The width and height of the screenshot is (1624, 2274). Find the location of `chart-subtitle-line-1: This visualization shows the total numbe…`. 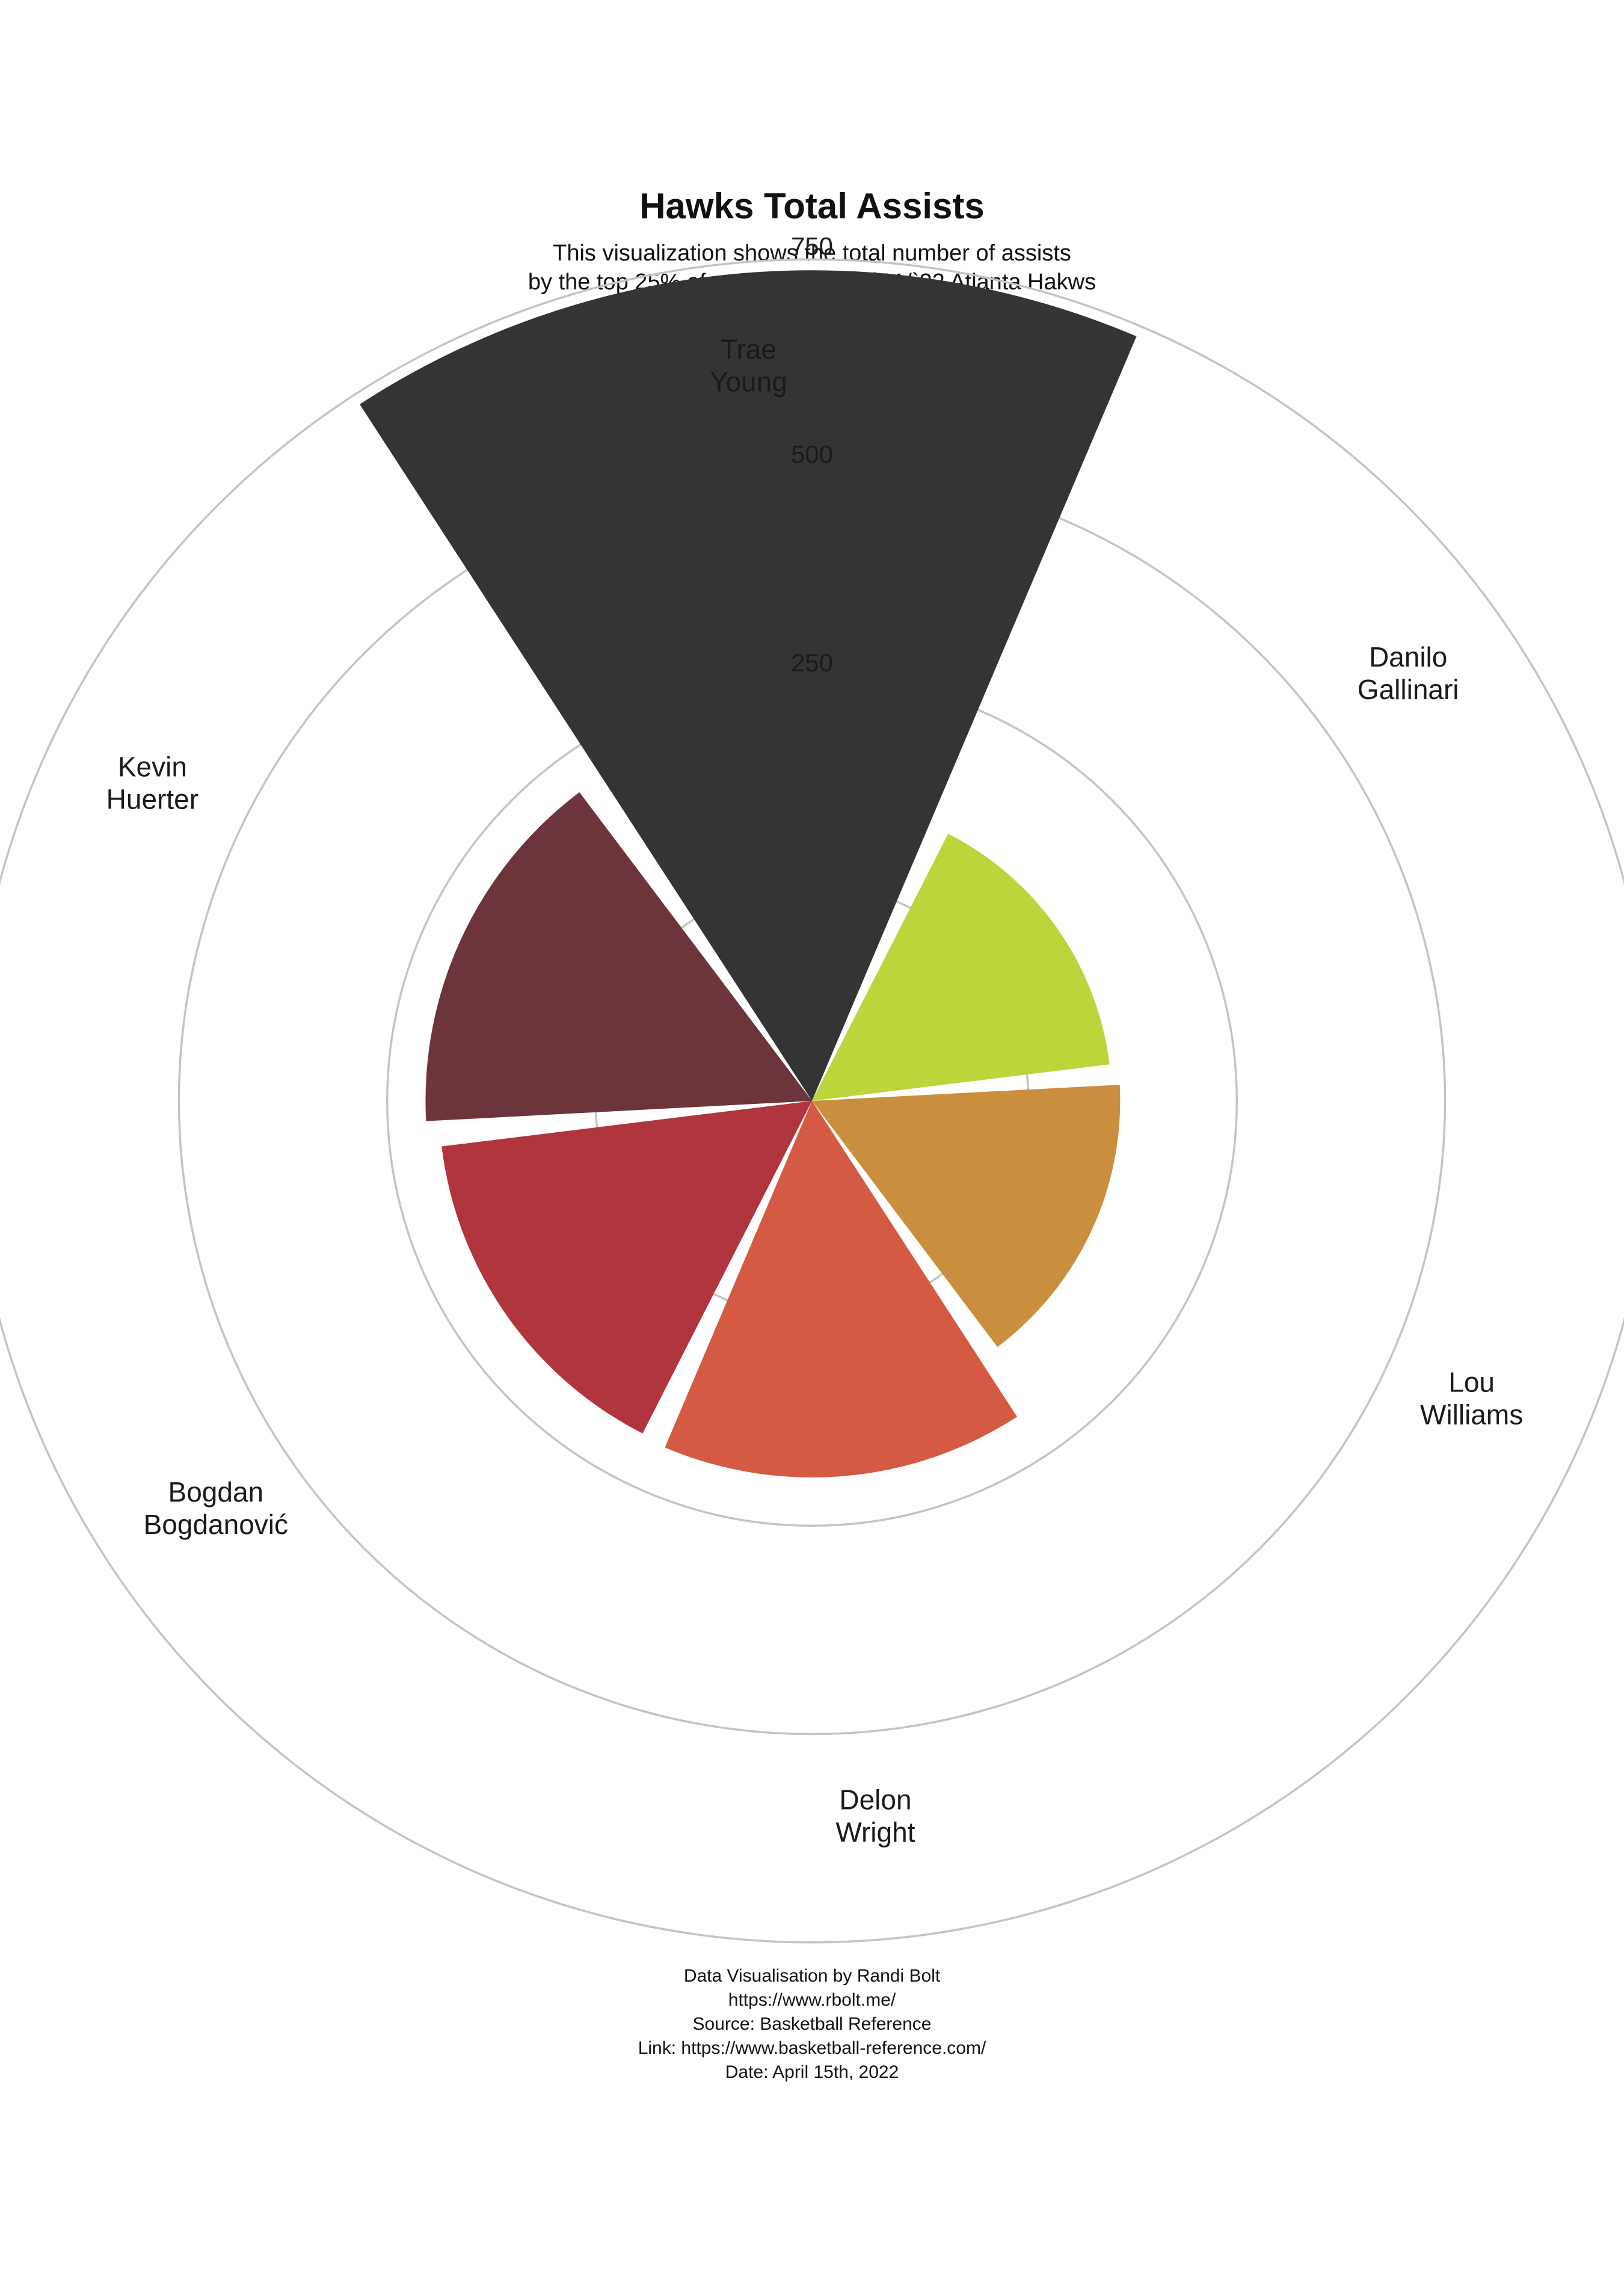

chart-subtitle-line-1: This visualization shows the total numbe… is located at coordinates (812, 253).